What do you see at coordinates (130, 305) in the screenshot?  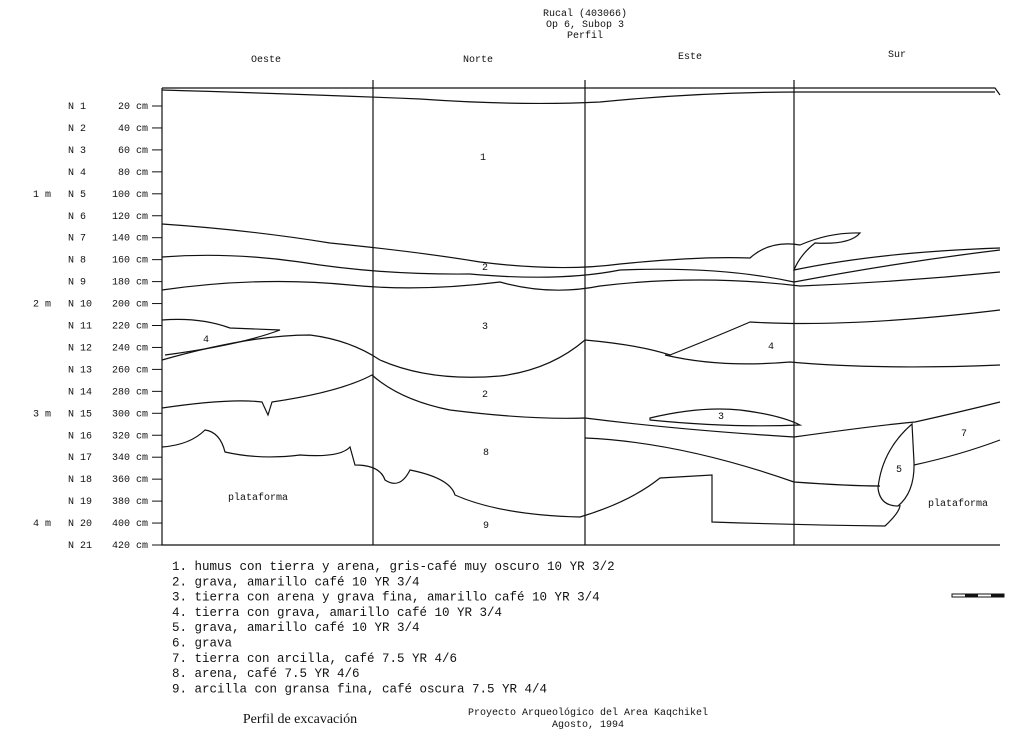 I see `depth-label: 200 cm` at bounding box center [130, 305].